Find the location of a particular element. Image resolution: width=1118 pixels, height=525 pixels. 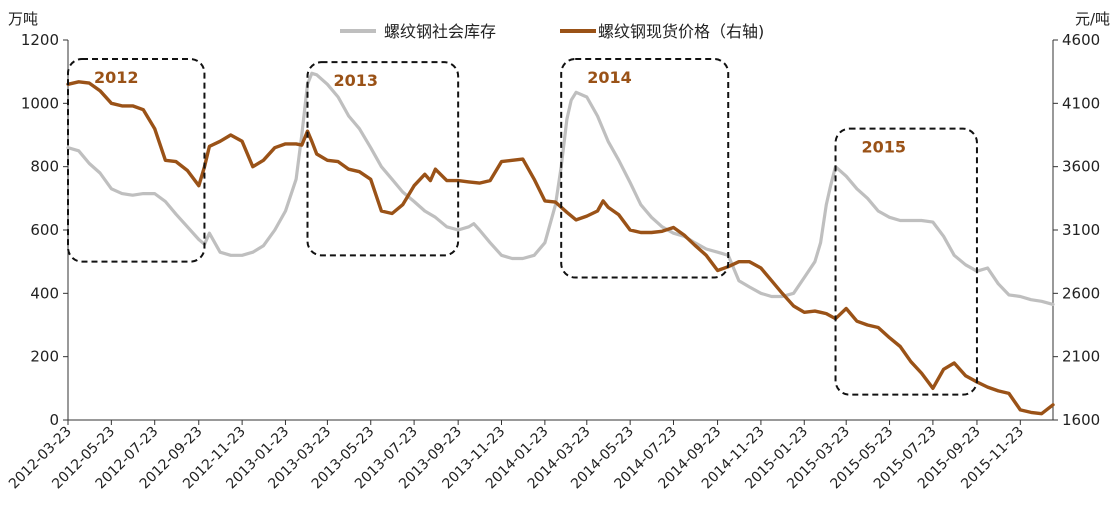

annotation-label-2012: 2012 is located at coordinates (116, 77).